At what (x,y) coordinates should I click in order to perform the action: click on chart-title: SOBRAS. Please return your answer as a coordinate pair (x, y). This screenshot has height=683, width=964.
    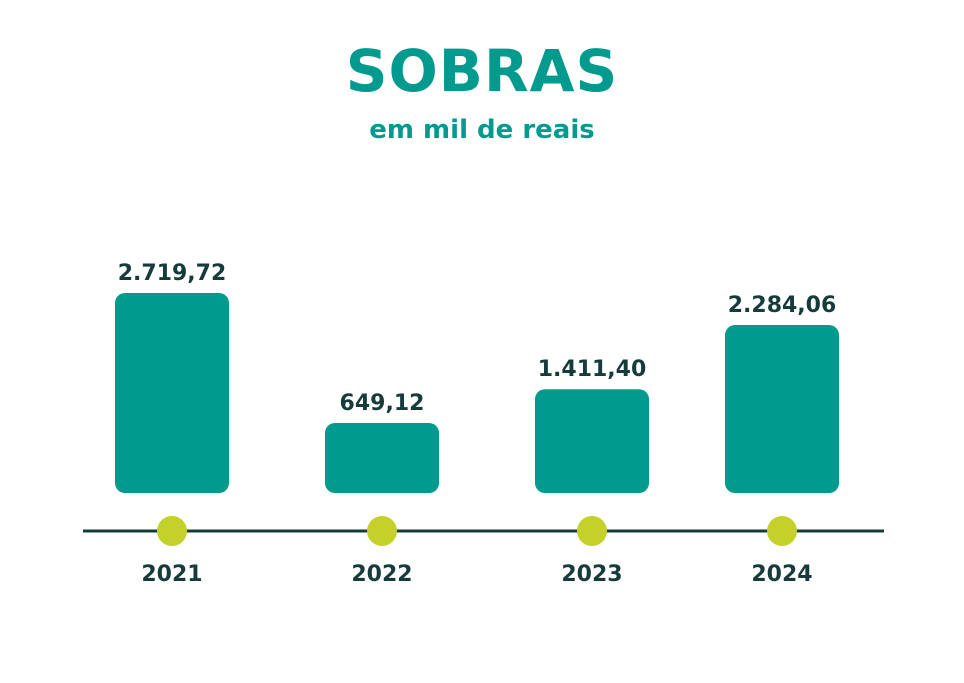
    Looking at the image, I should click on (482, 71).